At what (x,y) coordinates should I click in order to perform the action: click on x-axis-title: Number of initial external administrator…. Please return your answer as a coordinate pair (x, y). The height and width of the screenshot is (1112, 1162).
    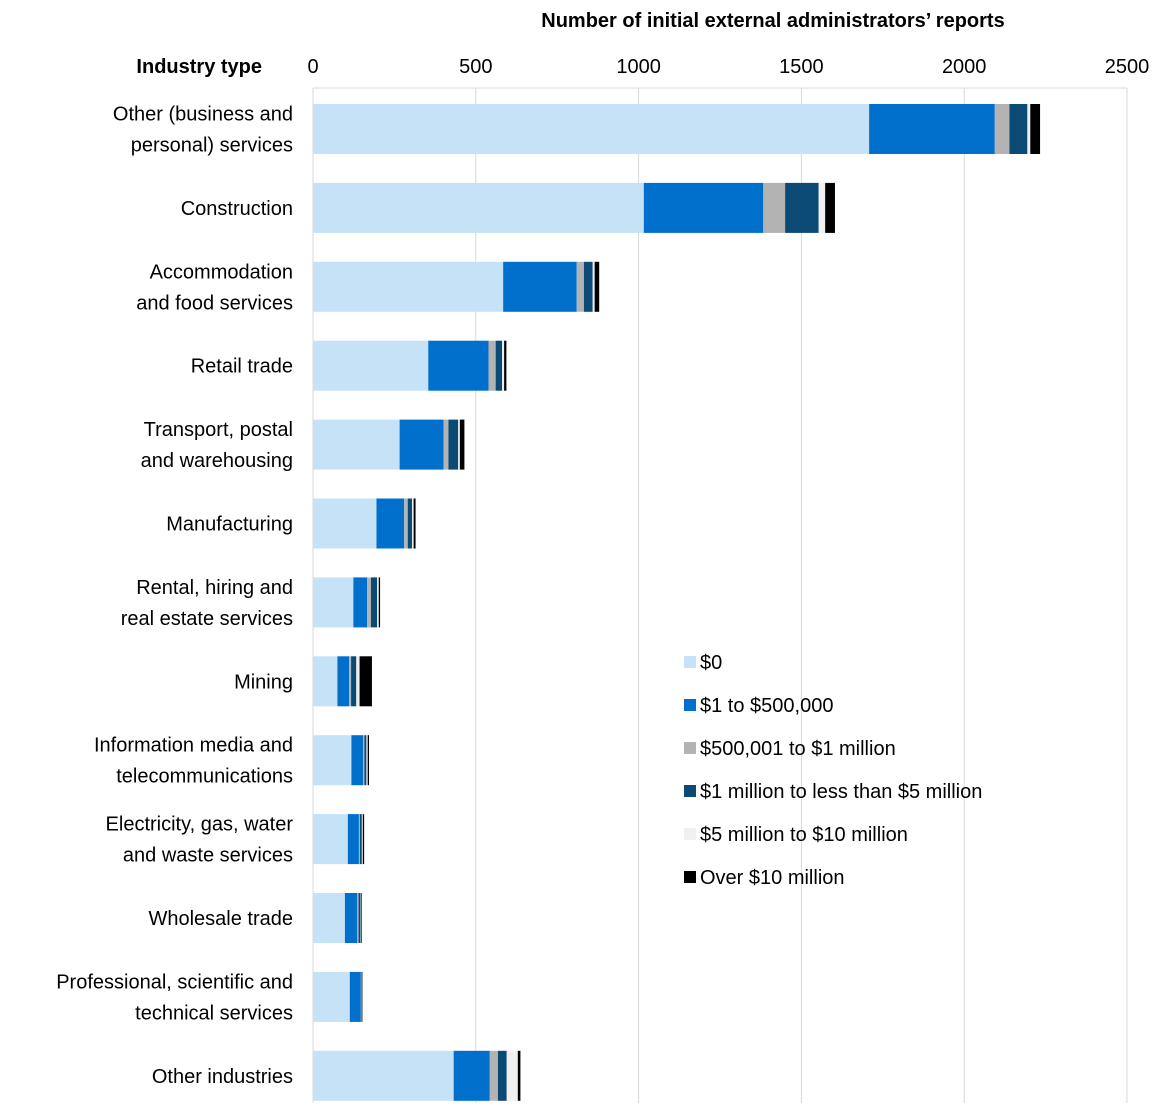
    Looking at the image, I should click on (772, 21).